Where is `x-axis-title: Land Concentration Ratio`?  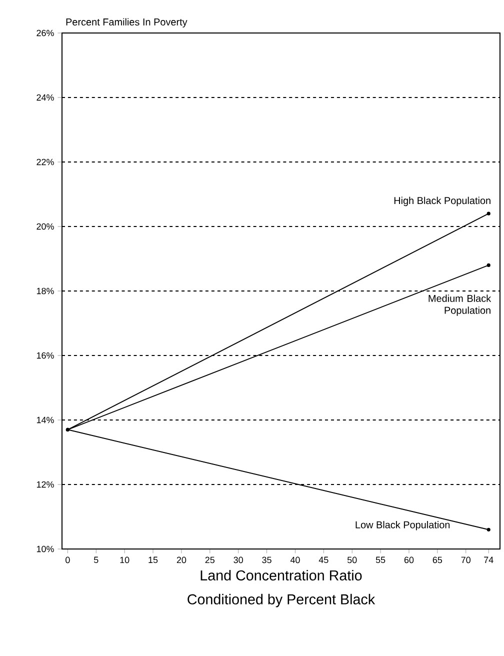
x-axis-title: Land Concentration Ratio is located at coordinates (281, 575).